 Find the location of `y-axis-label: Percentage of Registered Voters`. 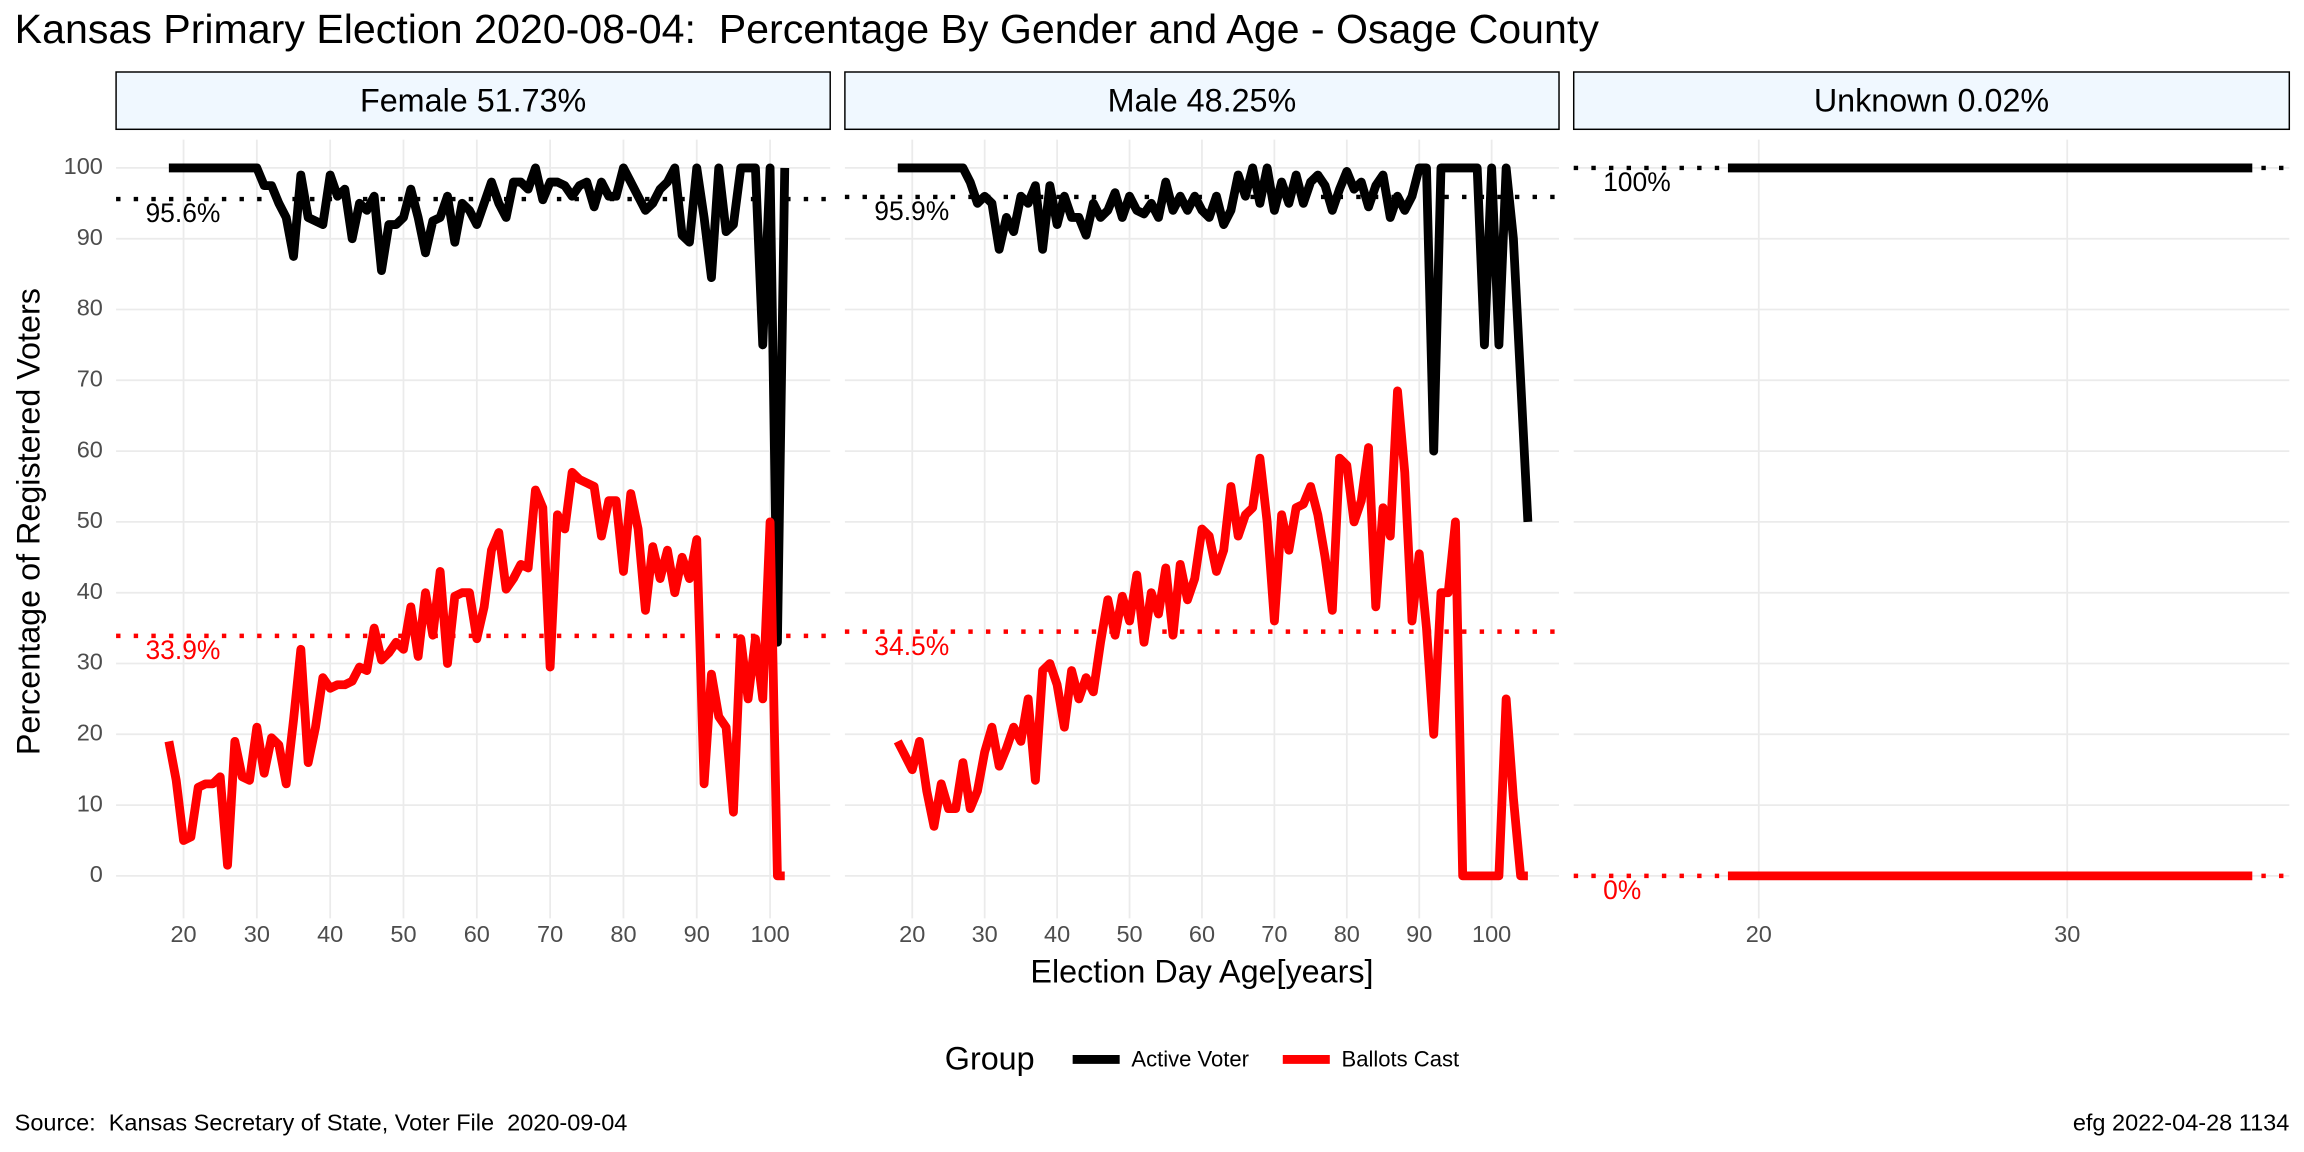

y-axis-label: Percentage of Registered Voters is located at coordinates (28, 521).